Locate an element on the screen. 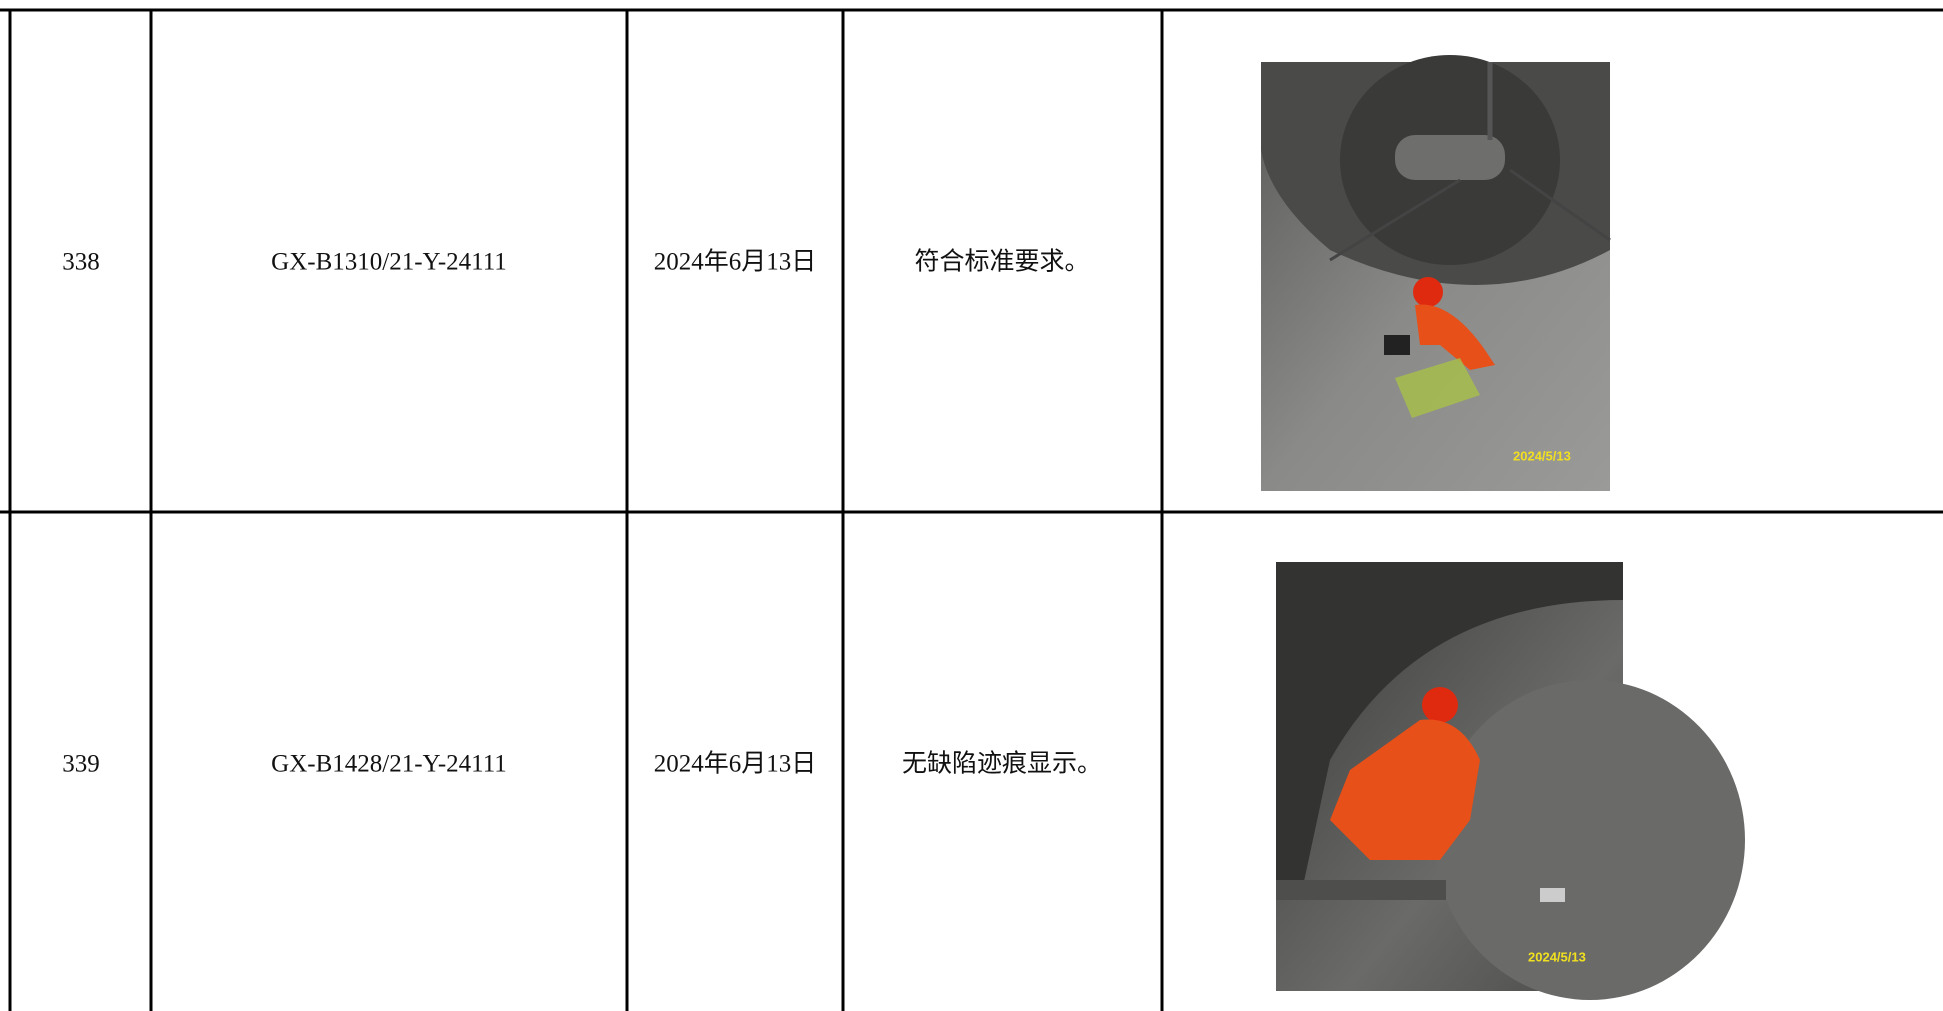 This screenshot has width=1943, height=1011. result: 符合标准要求。 is located at coordinates (1001, 262).